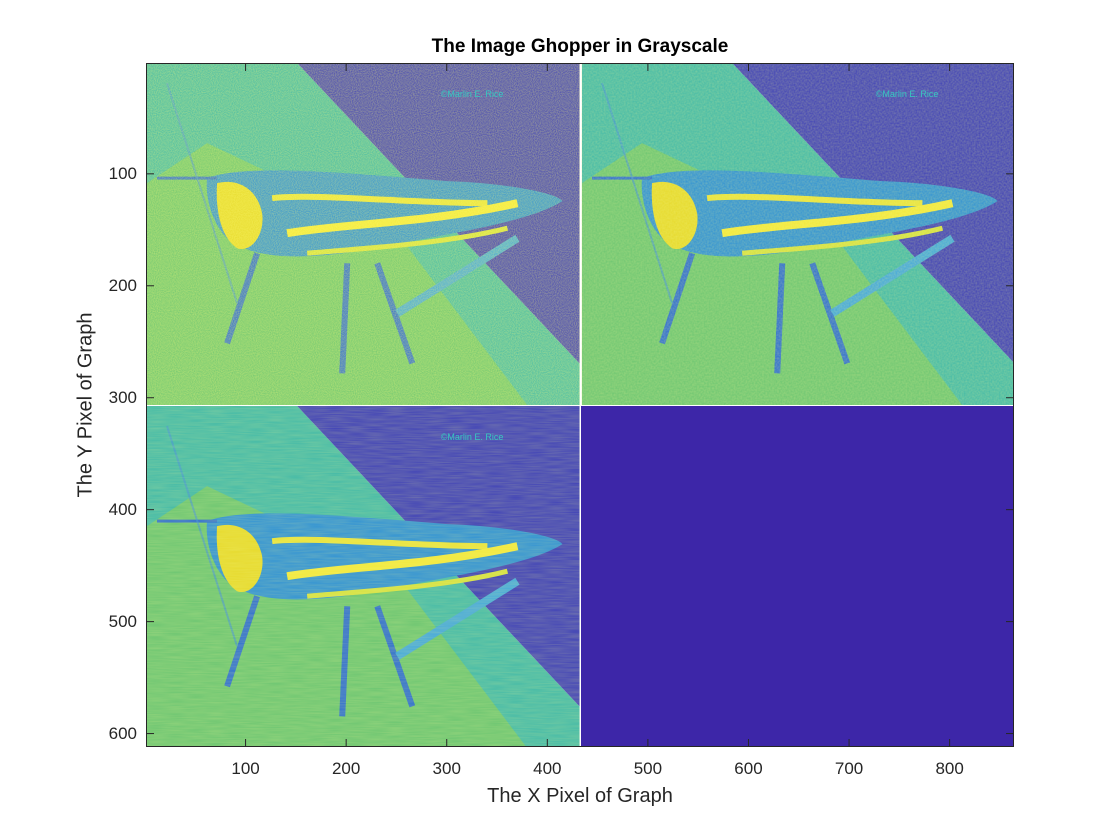  I want to click on x-tick-label: 400, so click(547, 768).